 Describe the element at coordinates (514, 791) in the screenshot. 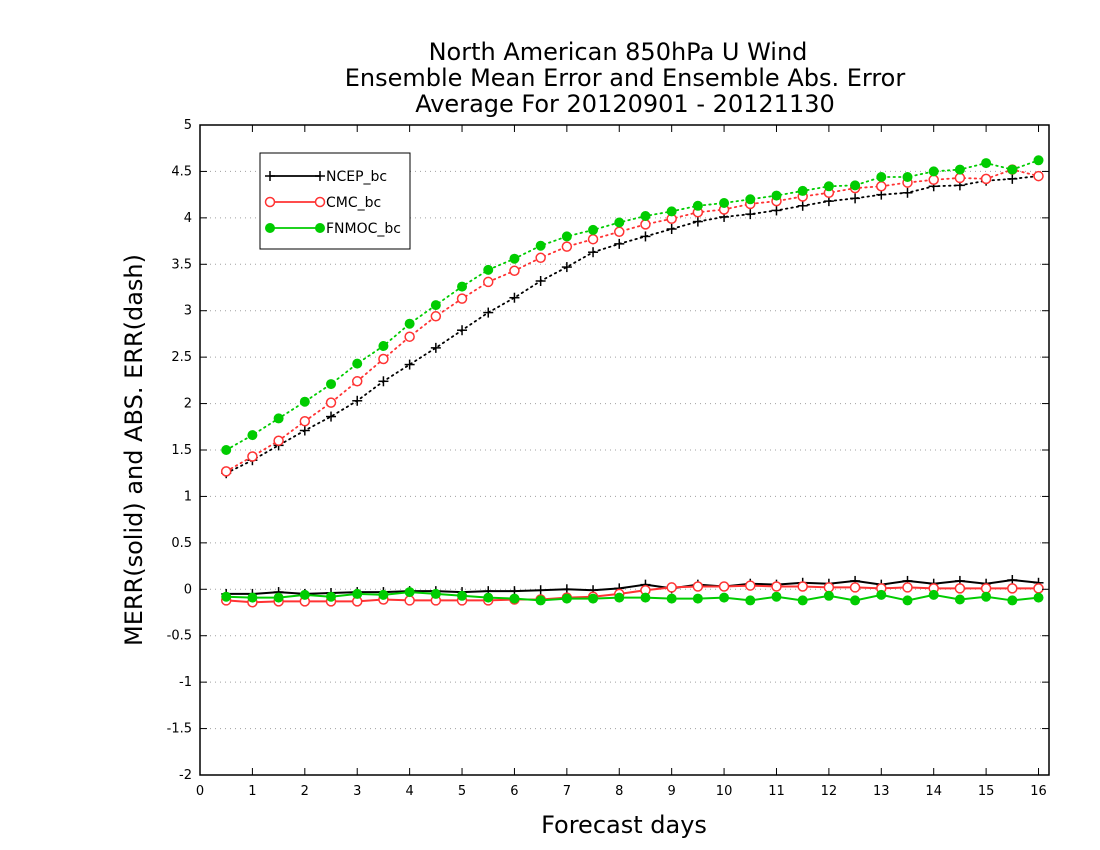

I see `x-tick-label: 6` at that location.